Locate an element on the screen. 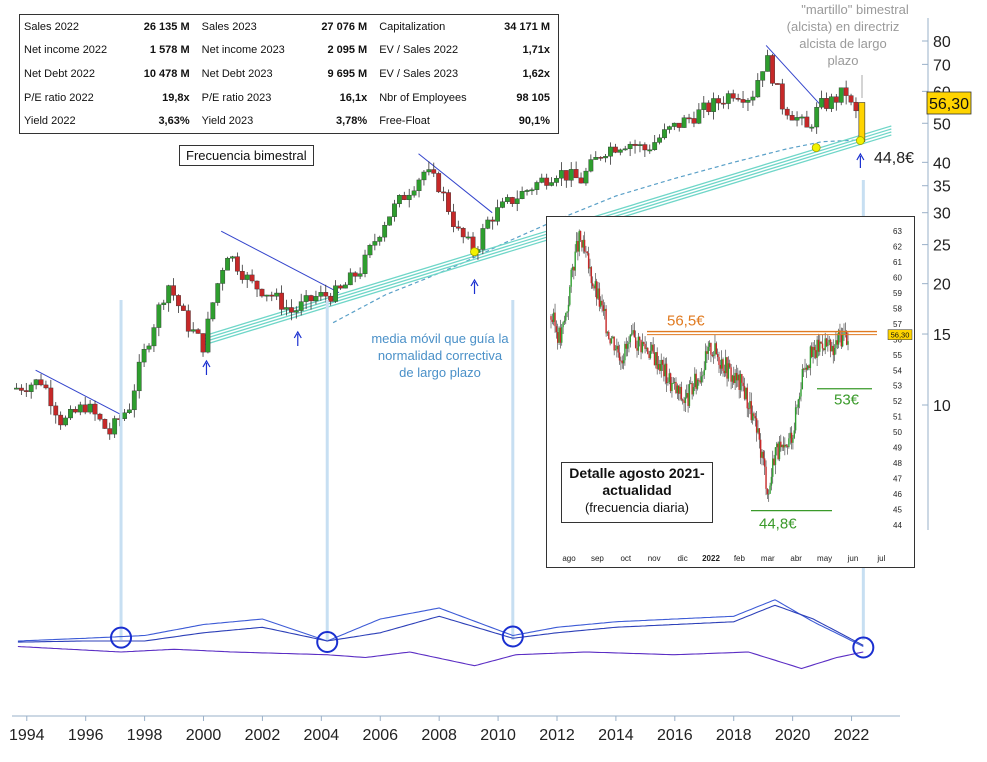  stats-label: Net income 2023 is located at coordinates (243, 50).